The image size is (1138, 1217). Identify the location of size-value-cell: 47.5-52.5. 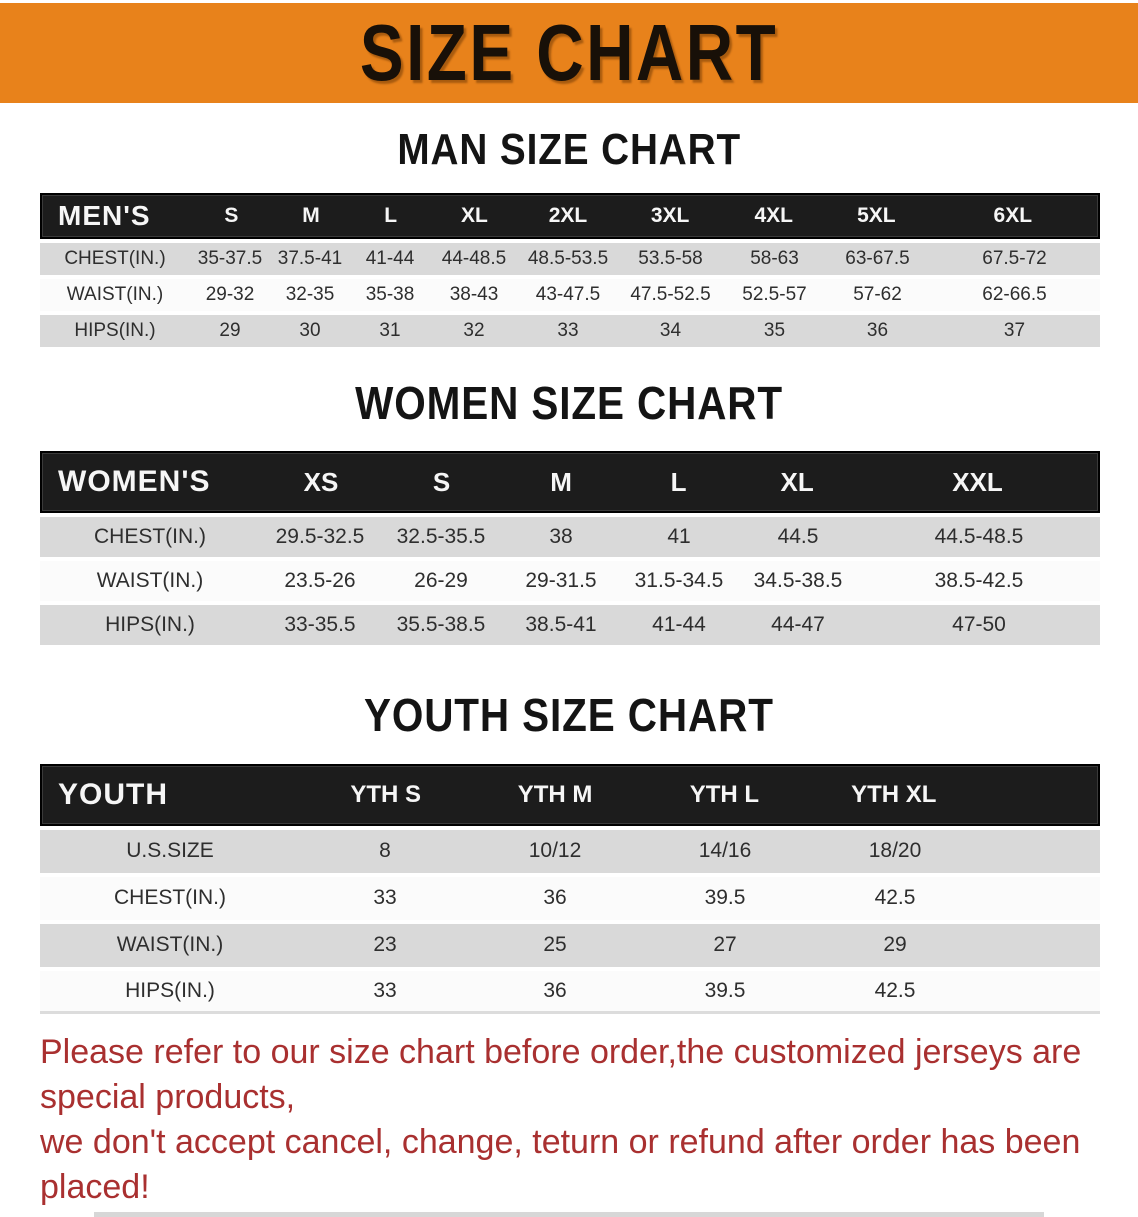
(670, 295).